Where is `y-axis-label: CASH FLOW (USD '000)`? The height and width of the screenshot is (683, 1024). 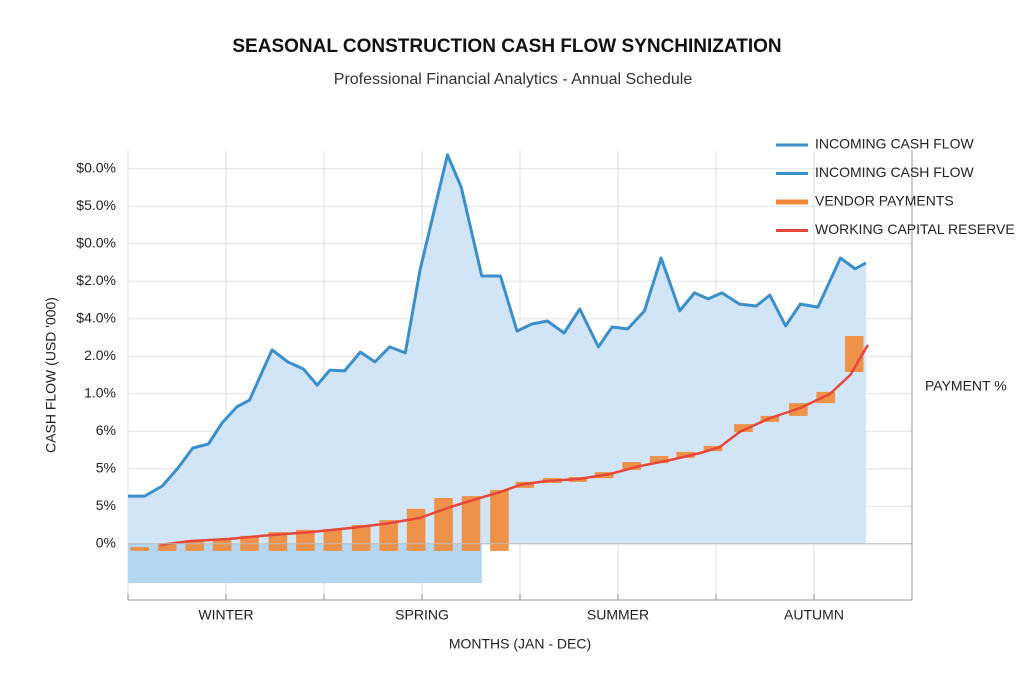
y-axis-label: CASH FLOW (USD '000) is located at coordinates (51, 375).